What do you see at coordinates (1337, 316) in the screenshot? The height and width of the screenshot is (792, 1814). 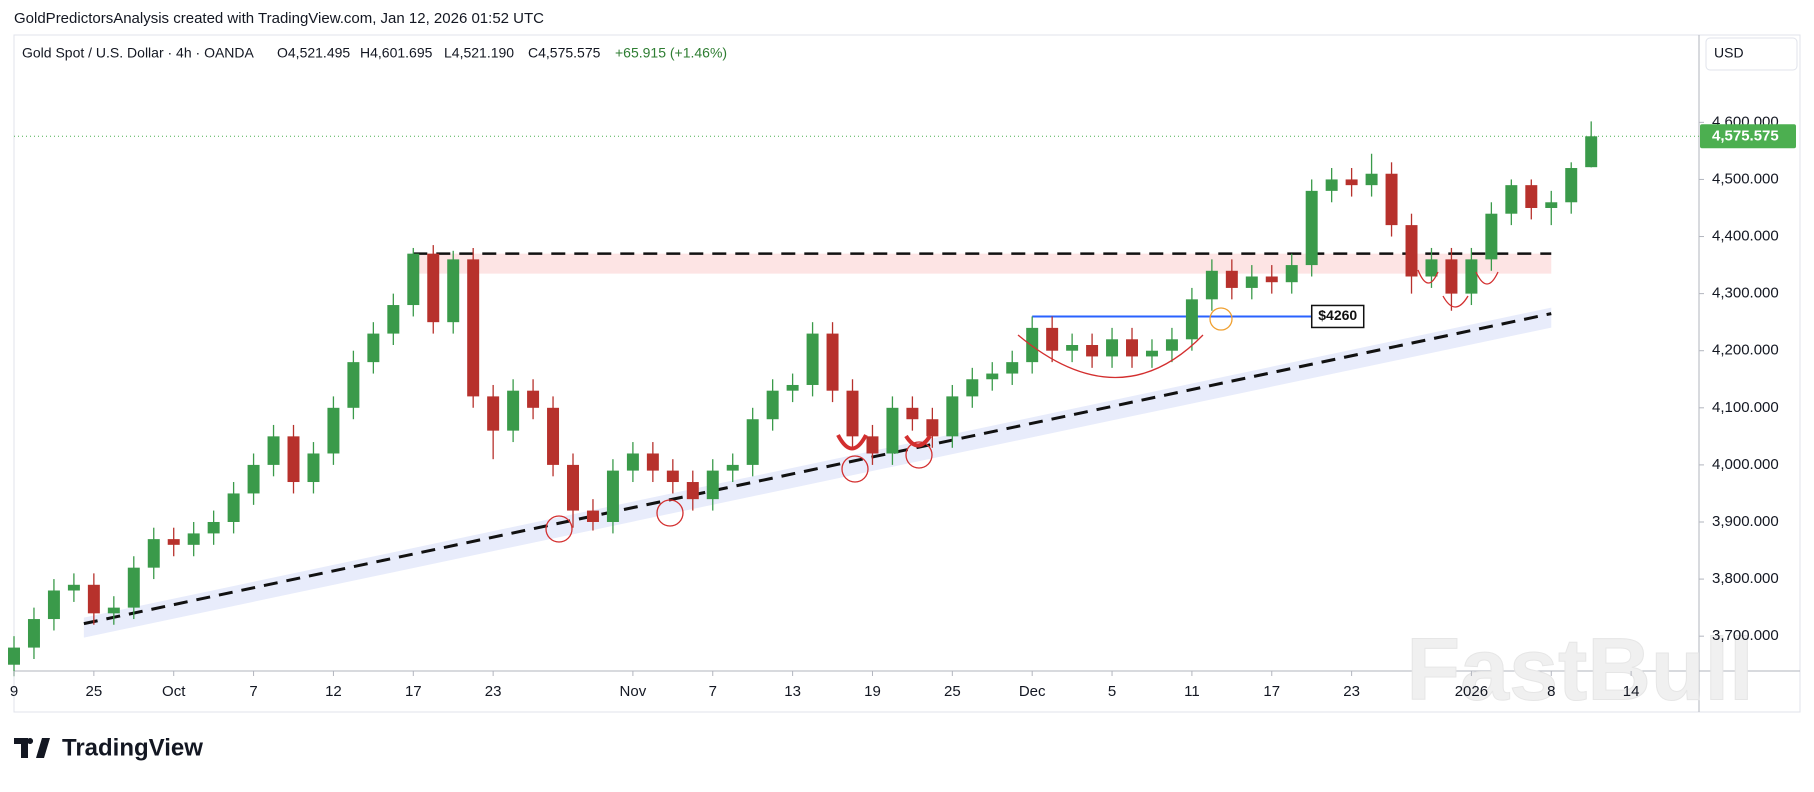 I see `breakout-label-box` at bounding box center [1337, 316].